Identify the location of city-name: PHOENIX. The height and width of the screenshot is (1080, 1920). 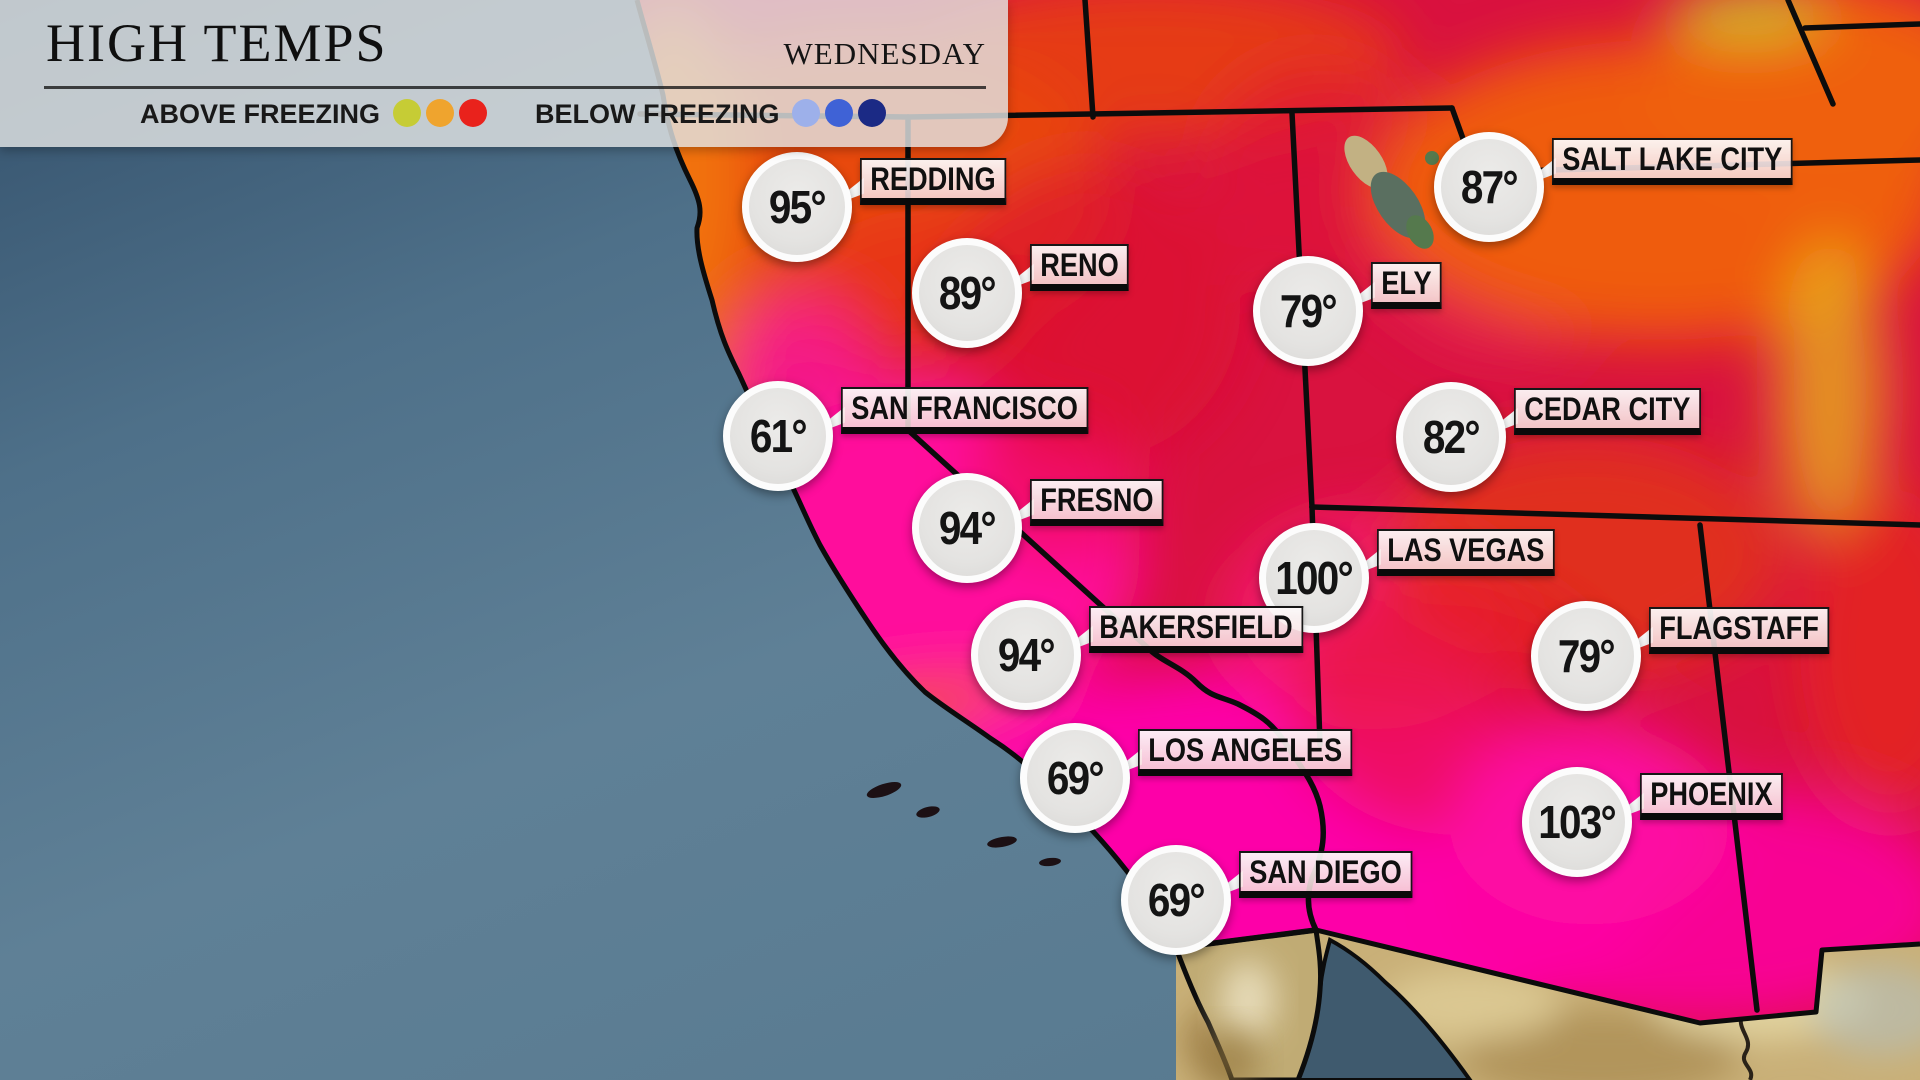
(1711, 794).